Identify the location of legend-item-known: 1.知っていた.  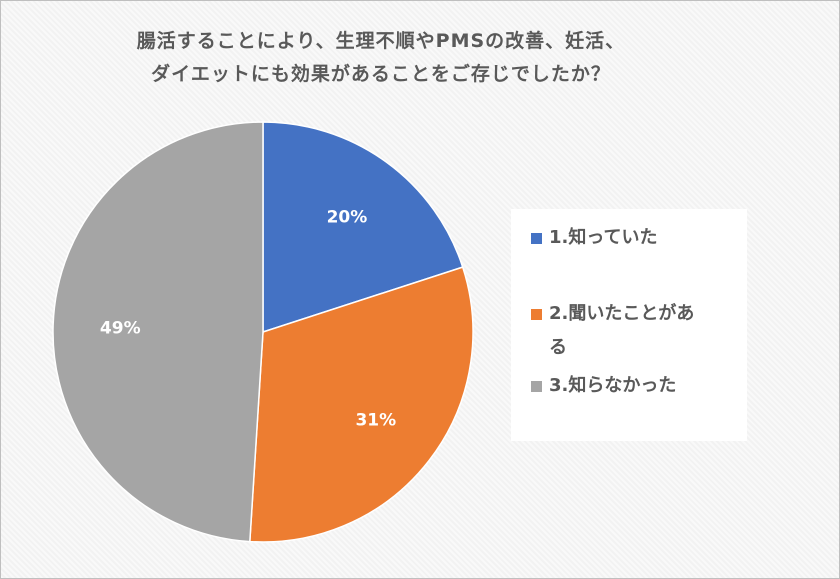
(636, 238).